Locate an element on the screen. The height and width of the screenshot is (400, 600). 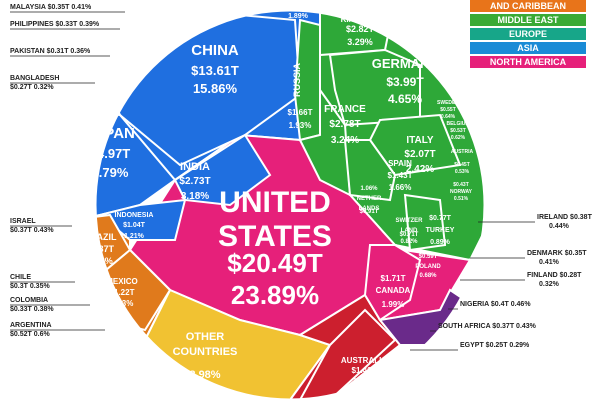
top-fragment-value: $1.62T is located at coordinates (298, 5).